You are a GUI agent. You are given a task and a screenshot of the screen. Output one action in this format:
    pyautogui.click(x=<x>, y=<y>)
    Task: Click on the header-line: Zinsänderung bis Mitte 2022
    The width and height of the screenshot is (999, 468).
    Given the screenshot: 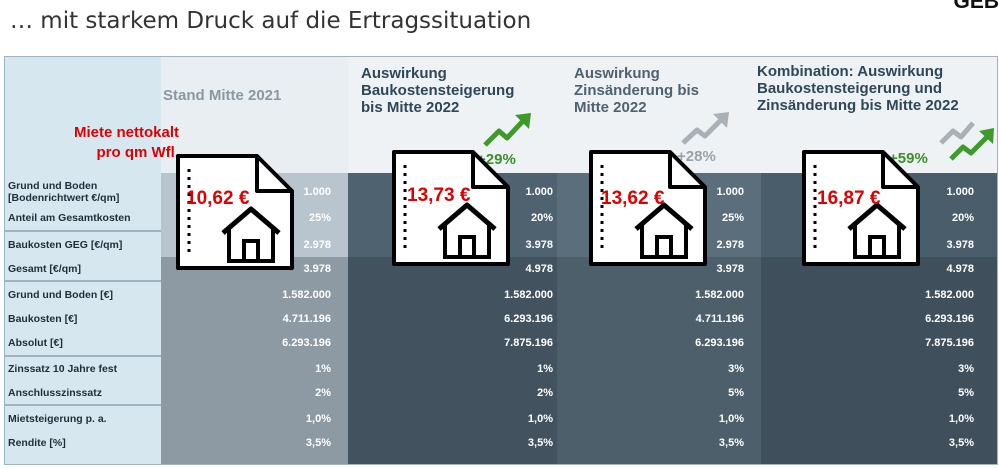 What is the action you would take?
    pyautogui.click(x=858, y=105)
    